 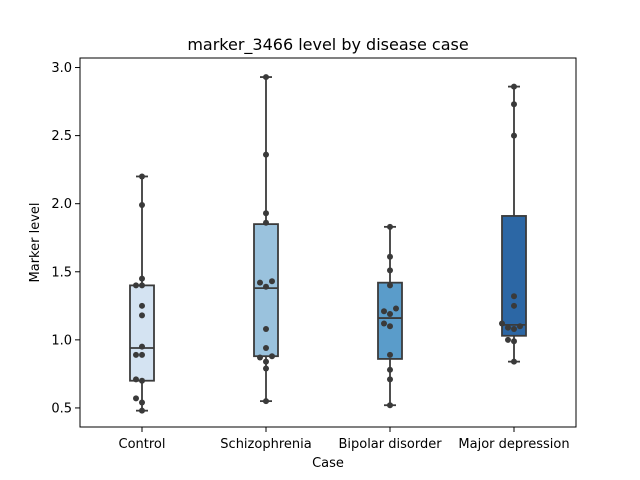 I want to click on box-group-schizophrenia, so click(x=266, y=239).